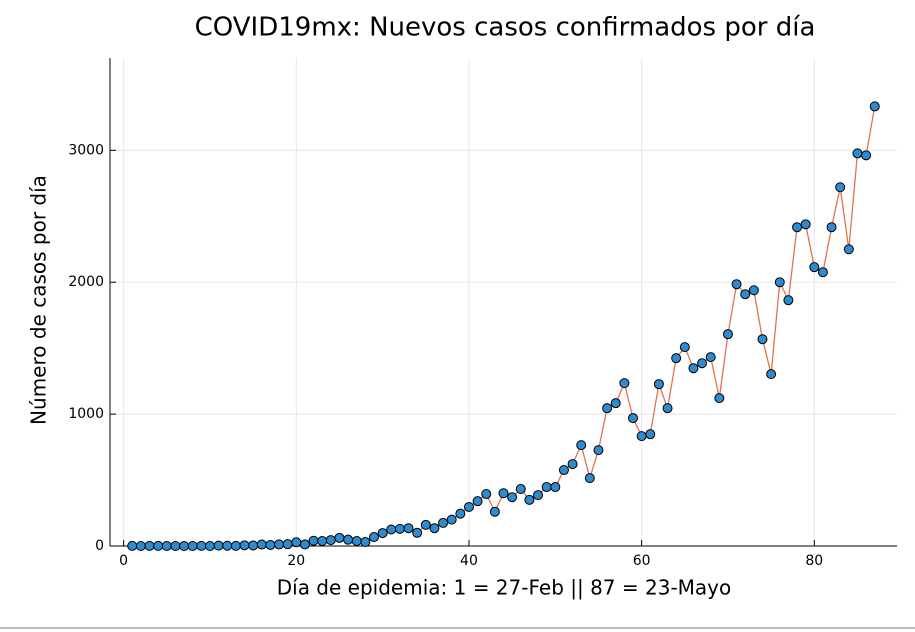 Image resolution: width=915 pixels, height=632 pixels. I want to click on y-tick-label: 1000, so click(86, 414).